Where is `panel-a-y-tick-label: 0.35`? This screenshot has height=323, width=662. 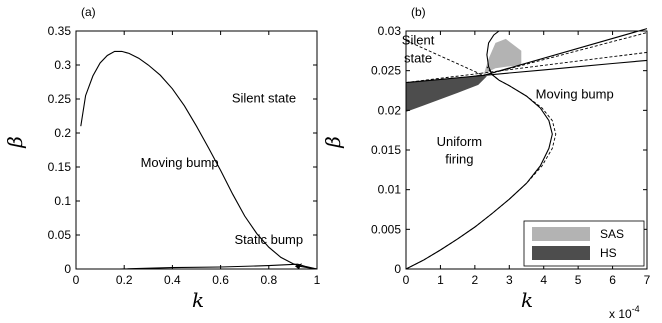 panel-a-y-tick-label: 0.35 is located at coordinates (60, 31).